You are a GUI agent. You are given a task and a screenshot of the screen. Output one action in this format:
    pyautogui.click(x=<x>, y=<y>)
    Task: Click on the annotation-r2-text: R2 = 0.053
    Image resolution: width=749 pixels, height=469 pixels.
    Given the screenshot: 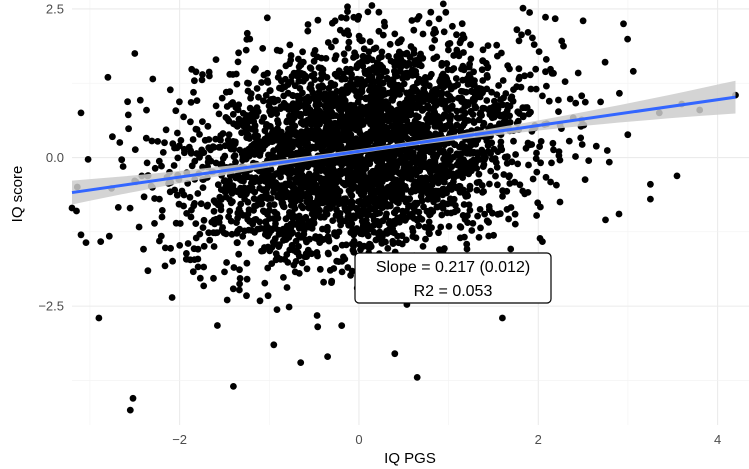 What is the action you would take?
    pyautogui.click(x=453, y=291)
    